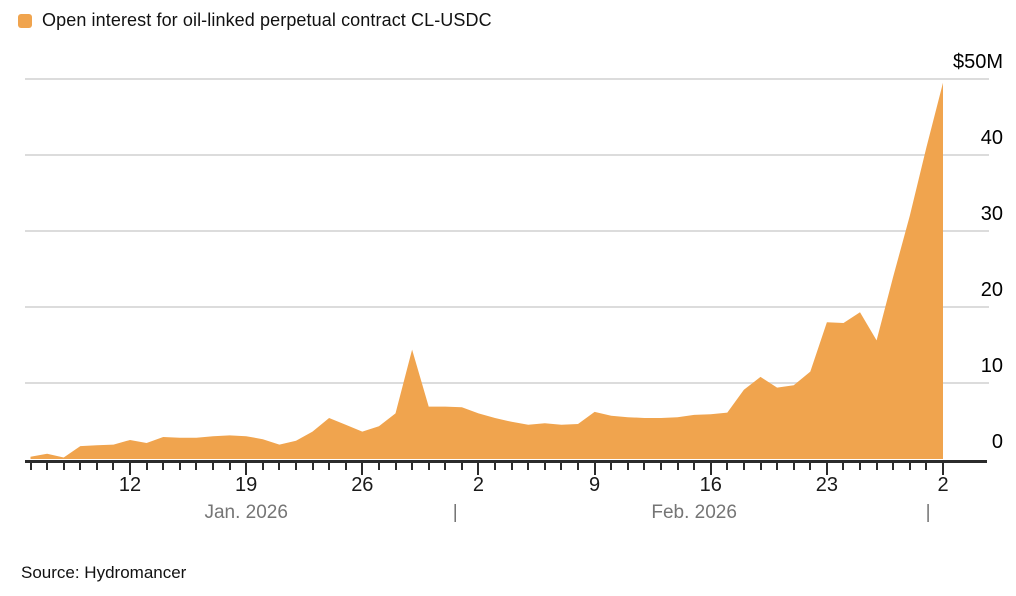 This screenshot has width=1016, height=596. Describe the element at coordinates (246, 485) in the screenshot. I see `x-axis-label: 19` at that location.